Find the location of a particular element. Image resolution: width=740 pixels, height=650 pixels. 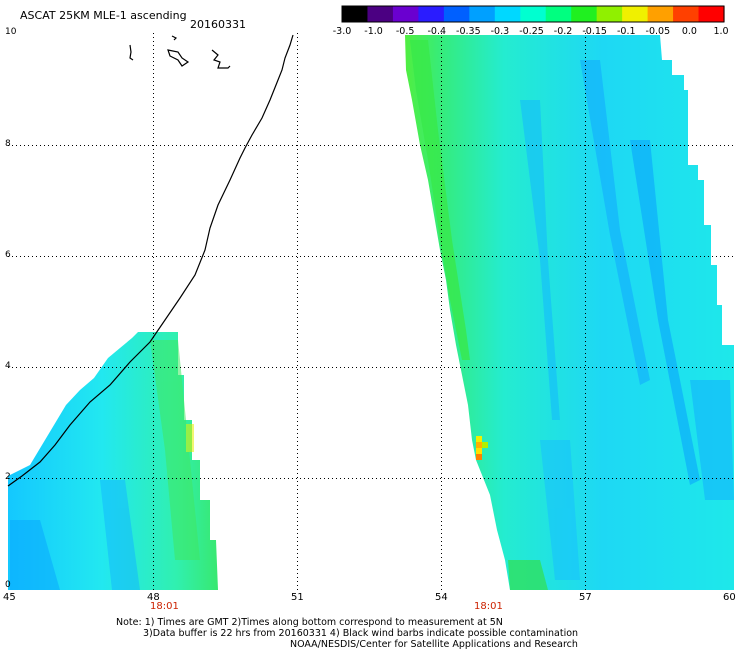

colorbar-tick-label: -0.35 is located at coordinates (468, 31).